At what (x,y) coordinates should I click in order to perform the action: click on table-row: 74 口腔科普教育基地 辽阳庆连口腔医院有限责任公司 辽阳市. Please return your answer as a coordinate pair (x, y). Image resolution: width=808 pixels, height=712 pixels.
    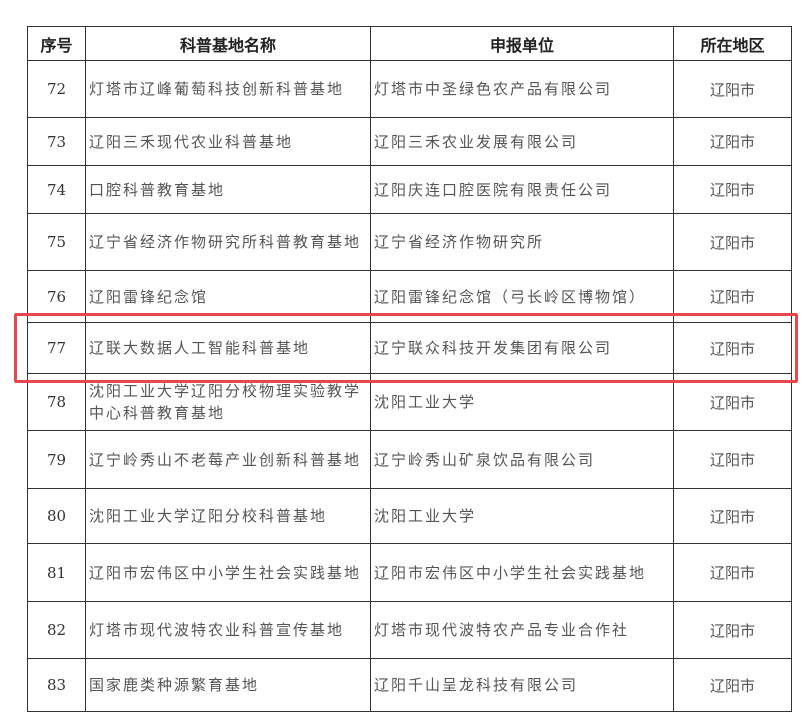
    Looking at the image, I should click on (409, 189).